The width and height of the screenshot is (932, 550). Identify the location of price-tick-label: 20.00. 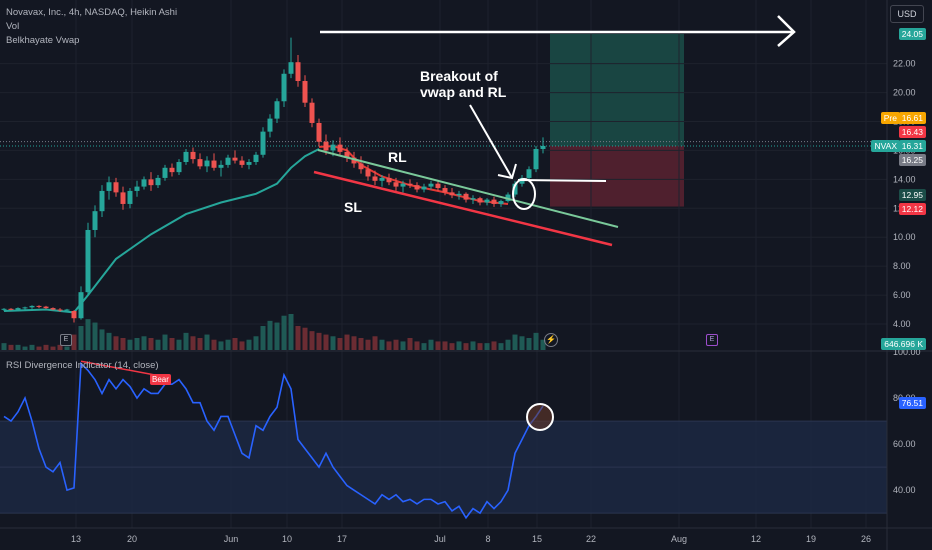
(904, 93).